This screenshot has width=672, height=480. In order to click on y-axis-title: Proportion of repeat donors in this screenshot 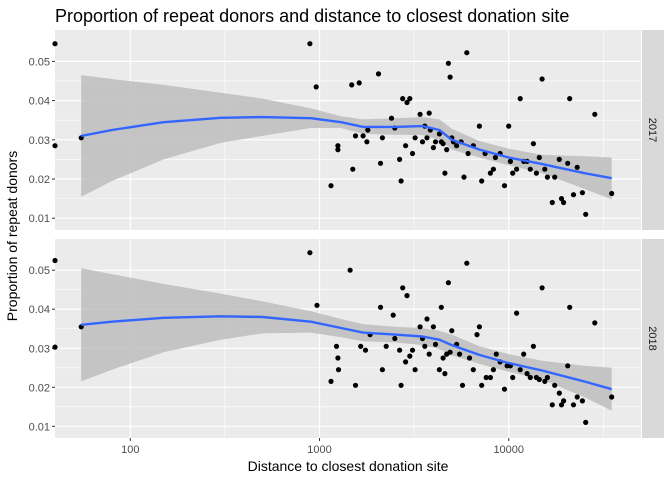, I will do `click(12, 236)`.